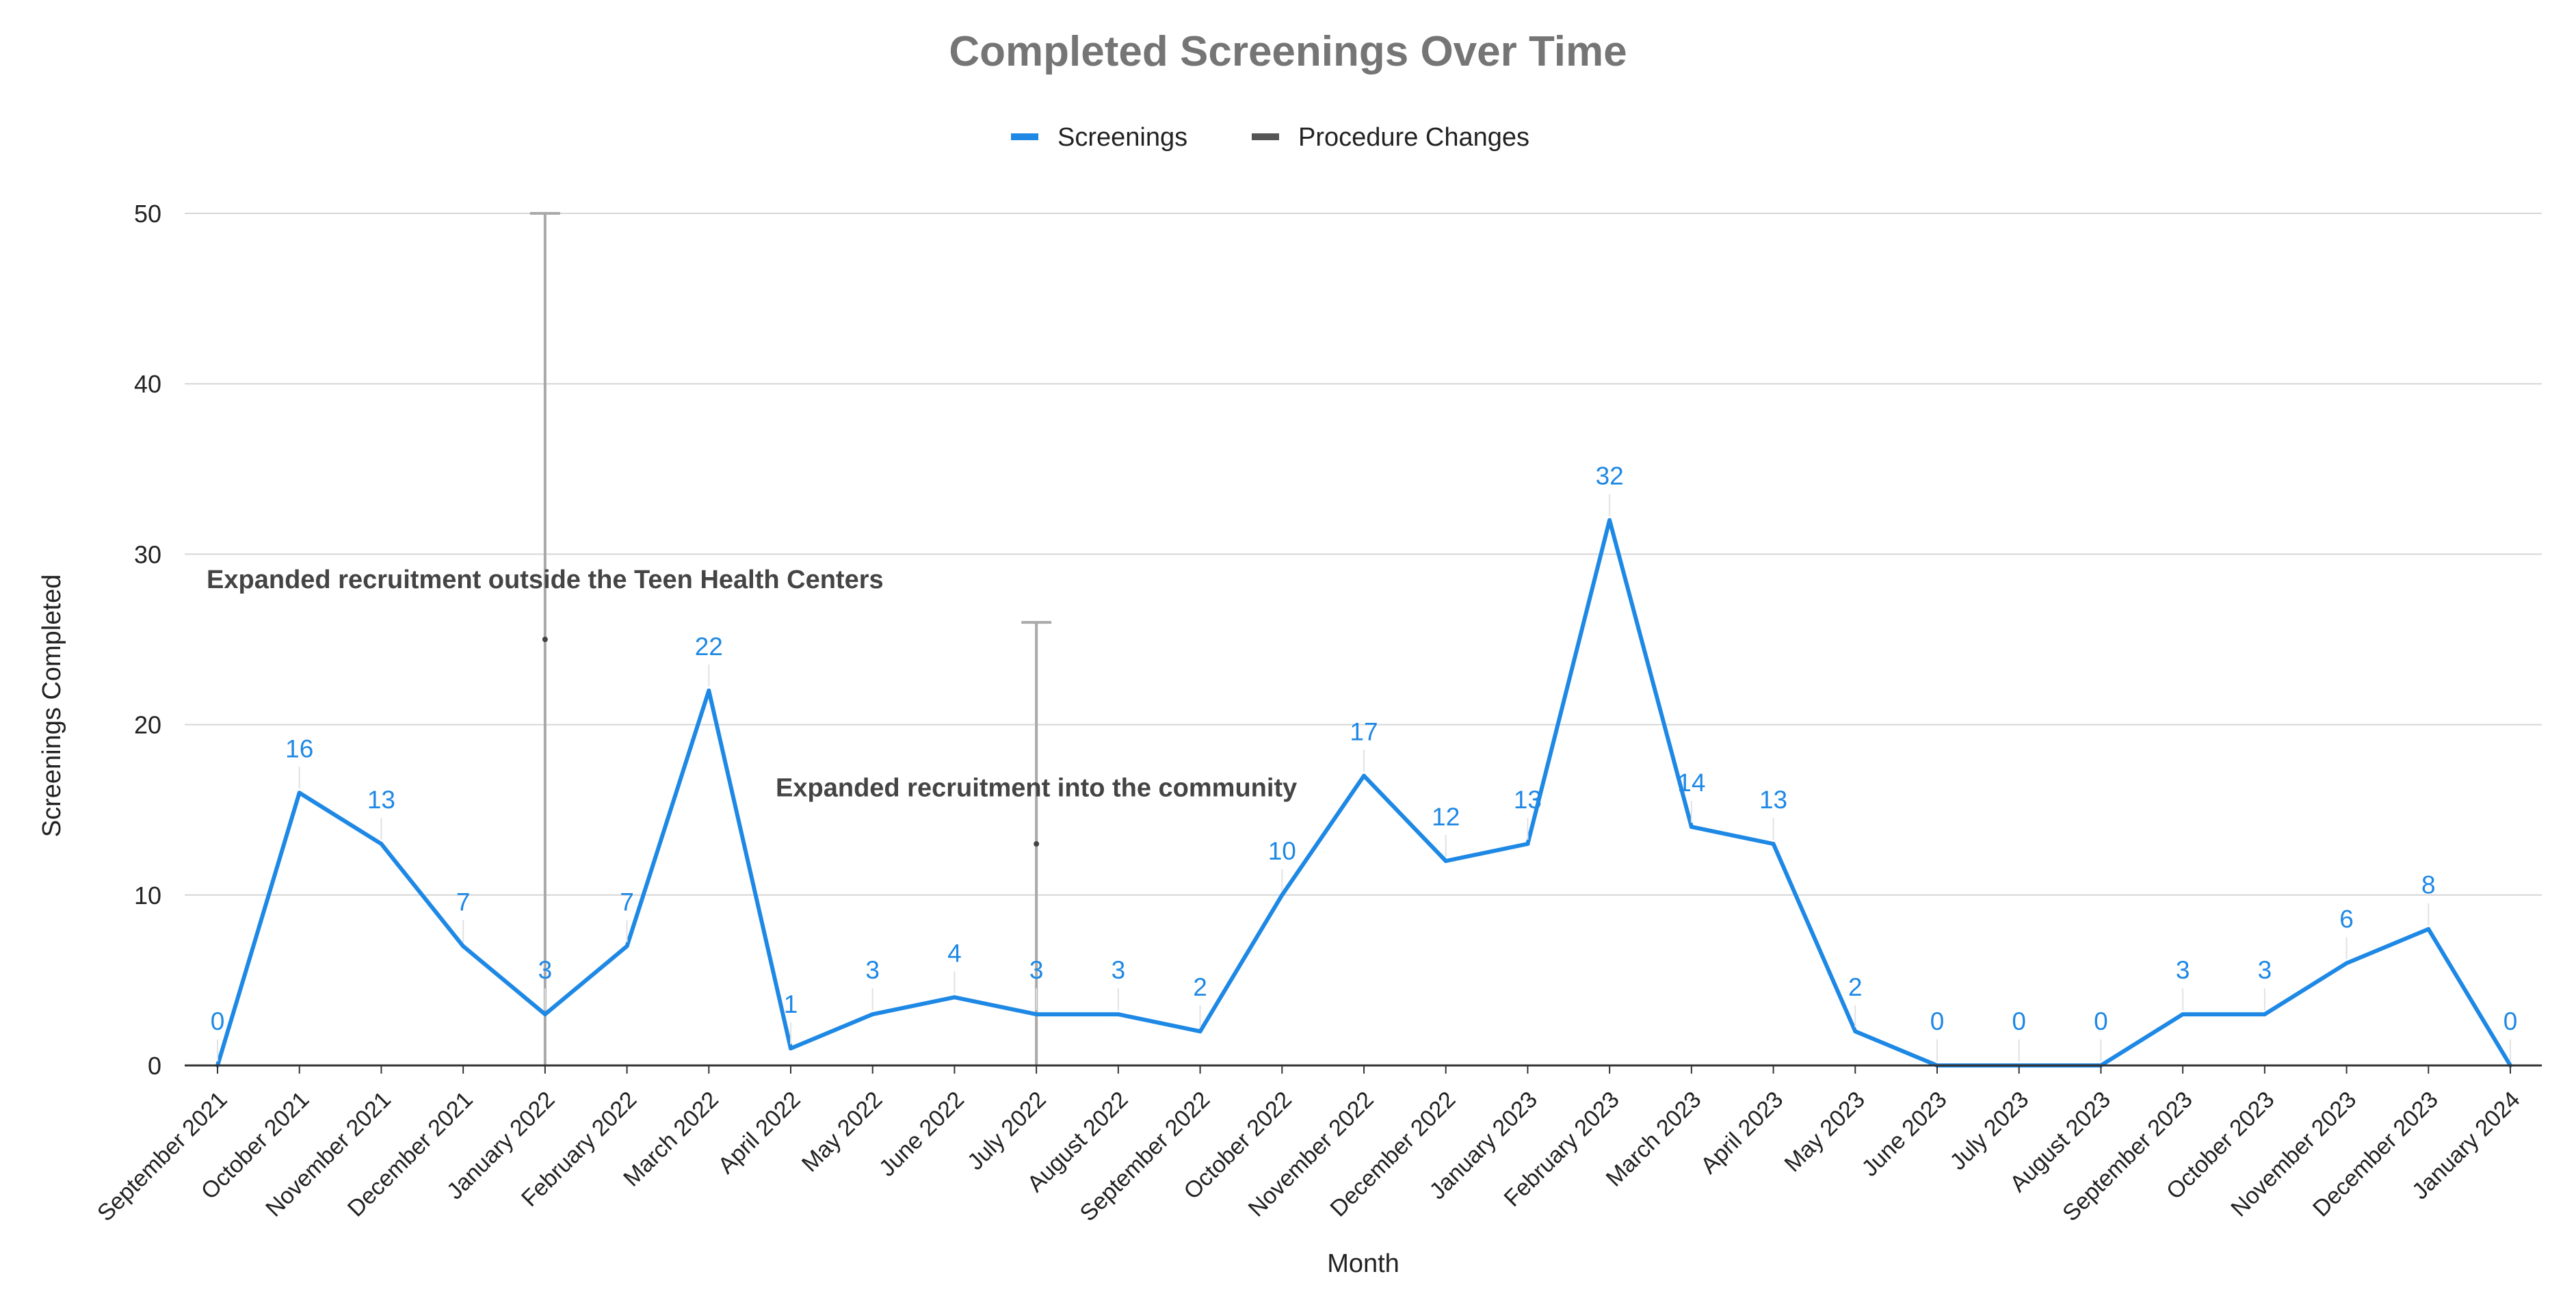 The width and height of the screenshot is (2576, 1300). Describe the element at coordinates (1528, 800) in the screenshot. I see `data-label-16: 13` at that location.